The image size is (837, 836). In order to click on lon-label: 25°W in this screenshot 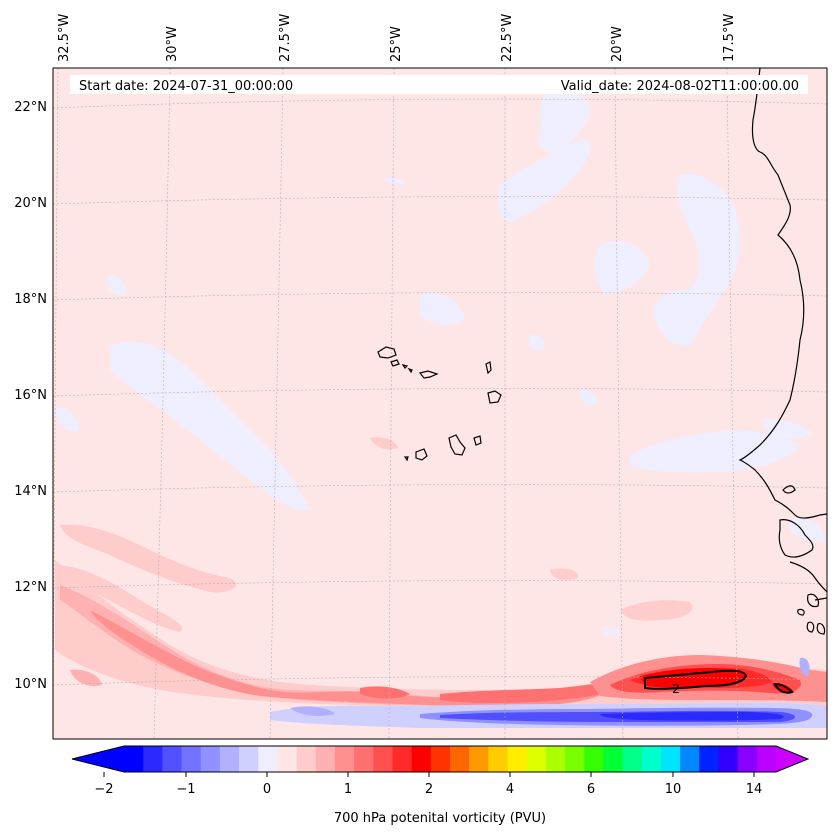, I will do `click(396, 44)`.